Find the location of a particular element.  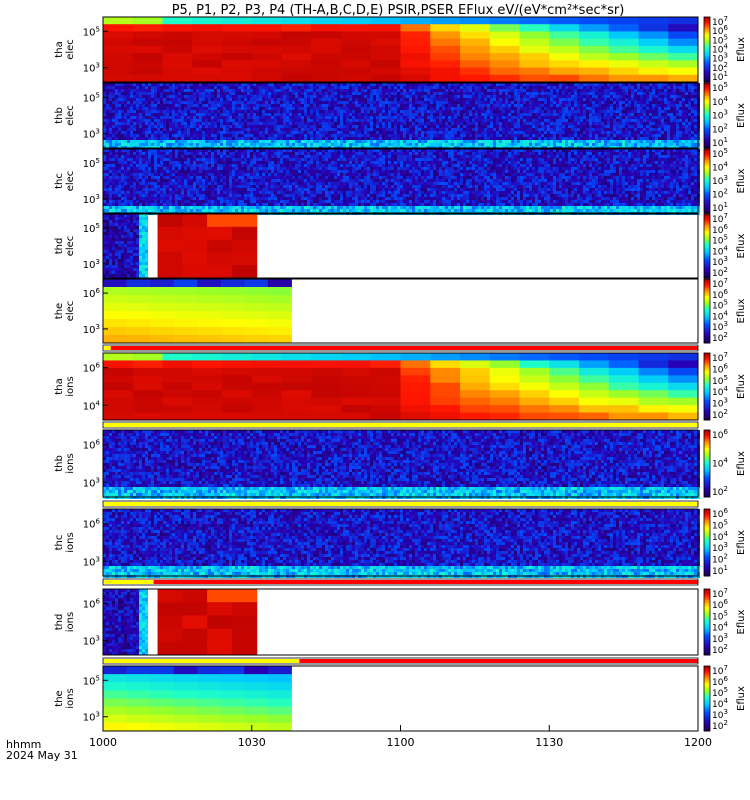

time-axis: 1000 1030 1100 1130 1200 is located at coordinates (400, 737).